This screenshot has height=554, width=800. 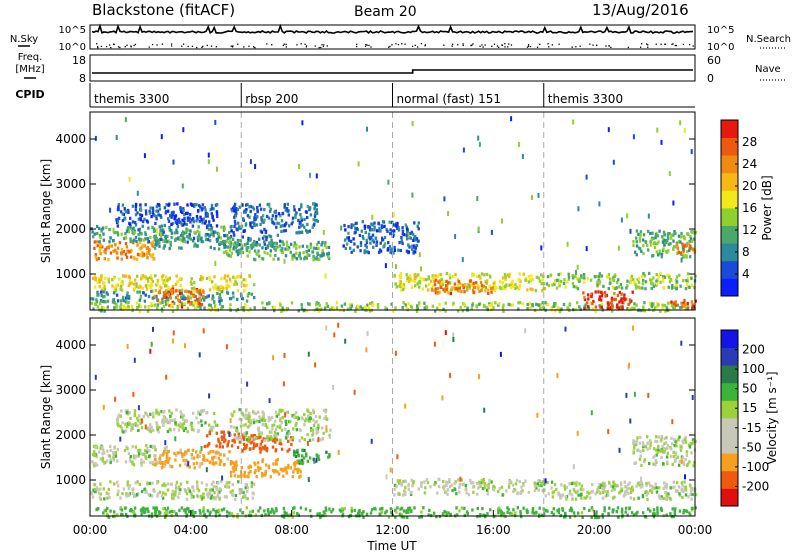 What do you see at coordinates (163, 10) in the screenshot?
I see `station-title: Blackstone (fitACF)` at bounding box center [163, 10].